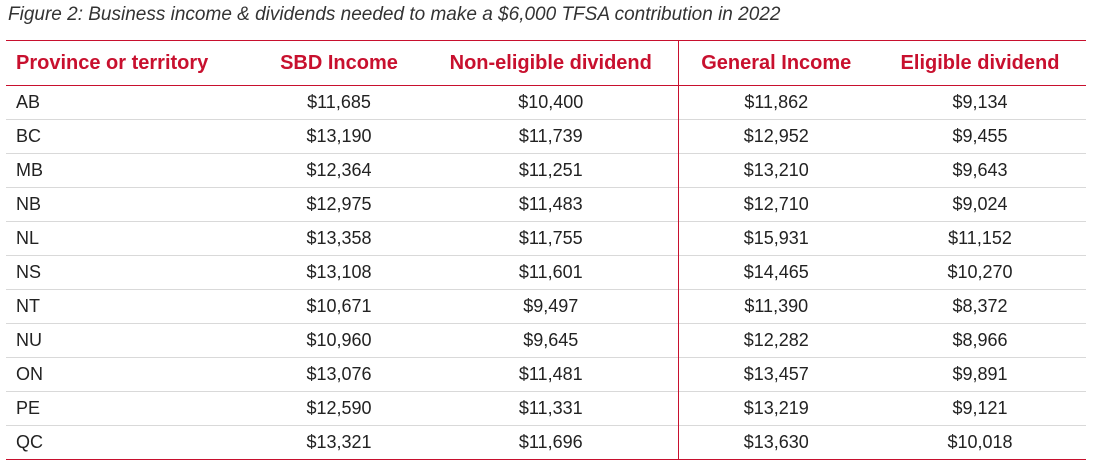 The width and height of the screenshot is (1108, 472). I want to click on cell-non-eligible-dividend: $11,755, so click(551, 239).